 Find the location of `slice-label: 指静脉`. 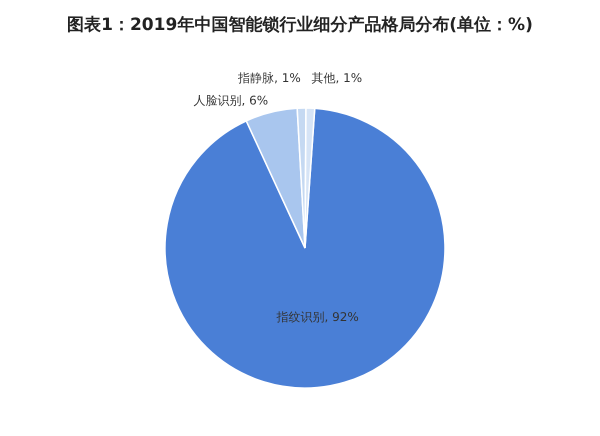

slice-label: 指静脉 is located at coordinates (255, 78).